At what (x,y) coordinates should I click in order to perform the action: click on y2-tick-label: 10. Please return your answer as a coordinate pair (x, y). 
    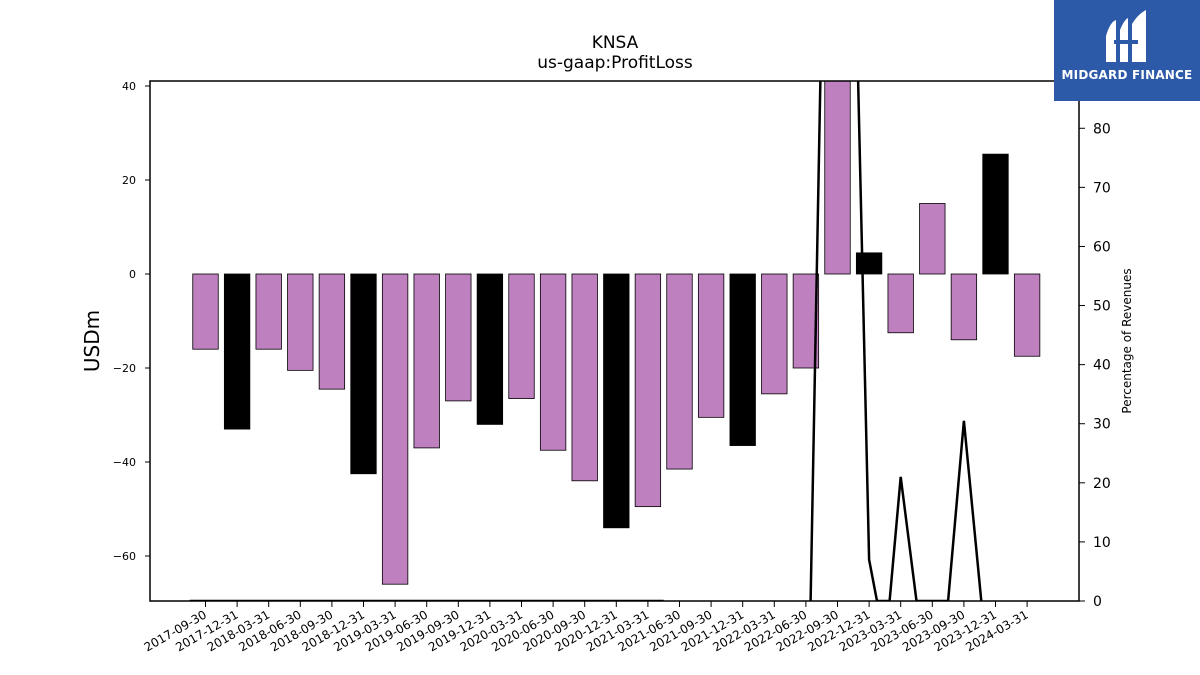
    Looking at the image, I should click on (1102, 543).